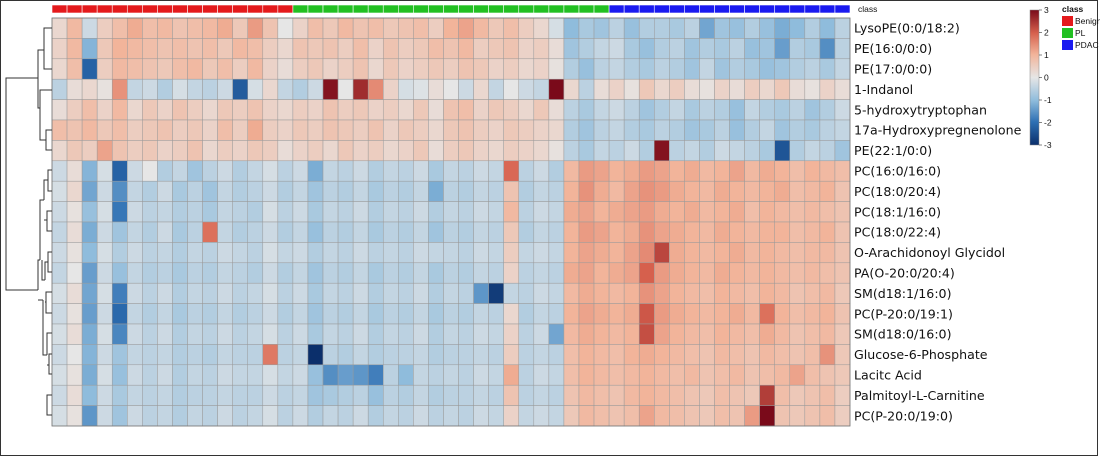 The width and height of the screenshot is (1100, 458). I want to click on row-dendrogram, so click(28, 221).